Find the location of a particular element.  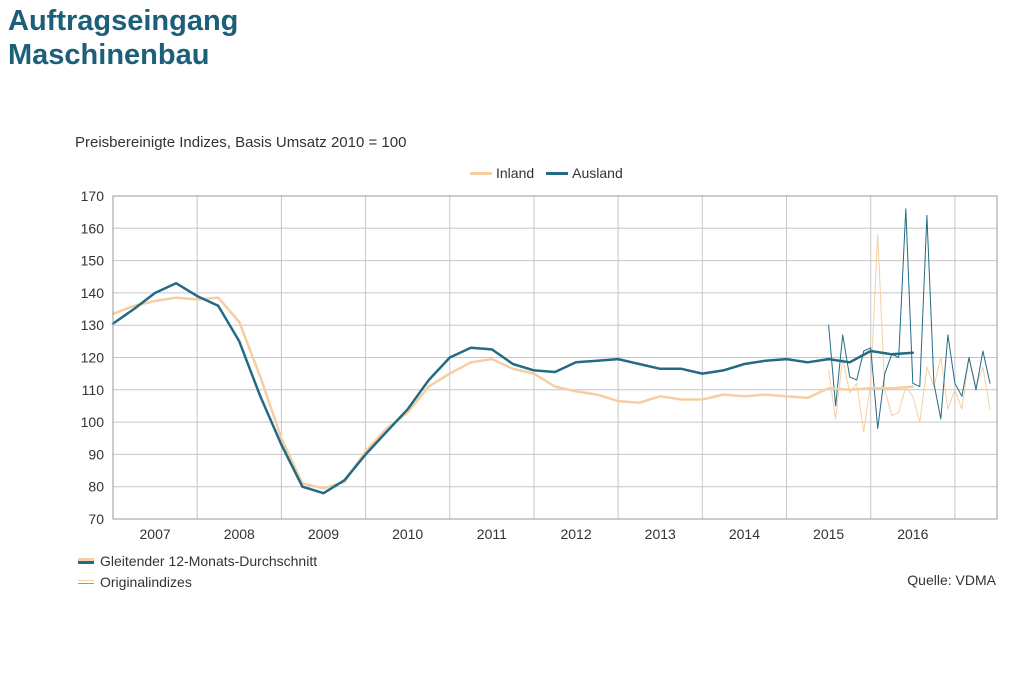

series-line-inland-original is located at coordinates (909, 333).